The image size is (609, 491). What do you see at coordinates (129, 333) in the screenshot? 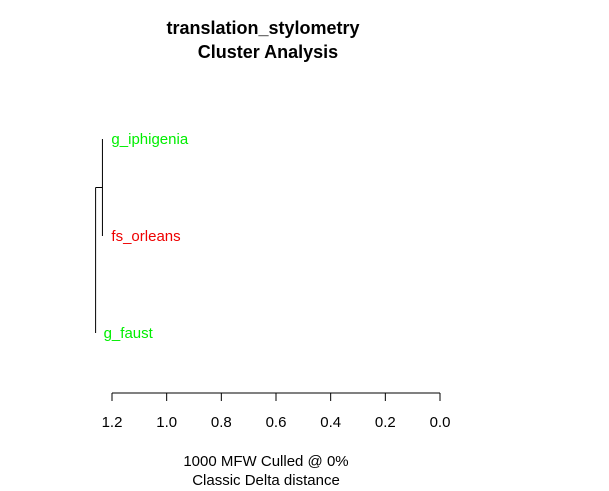
I see `leaf-label-g_faust: g_faust` at bounding box center [129, 333].